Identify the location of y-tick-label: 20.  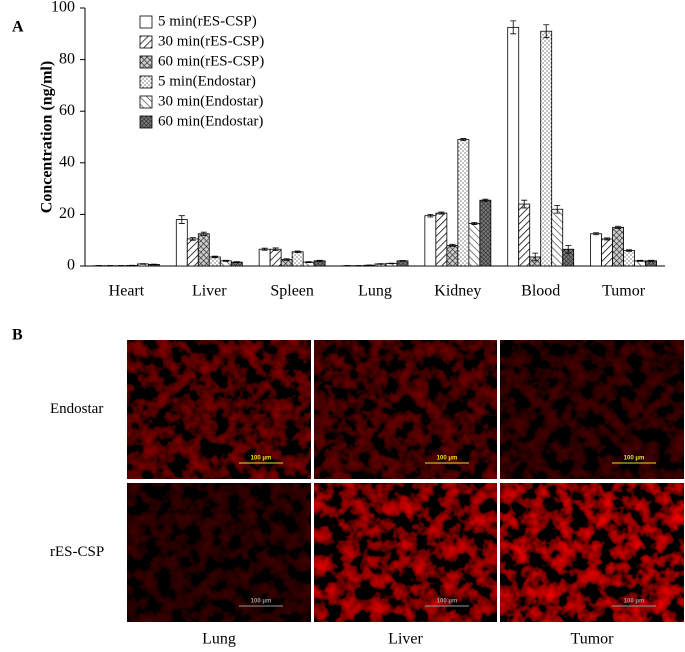
(67, 213).